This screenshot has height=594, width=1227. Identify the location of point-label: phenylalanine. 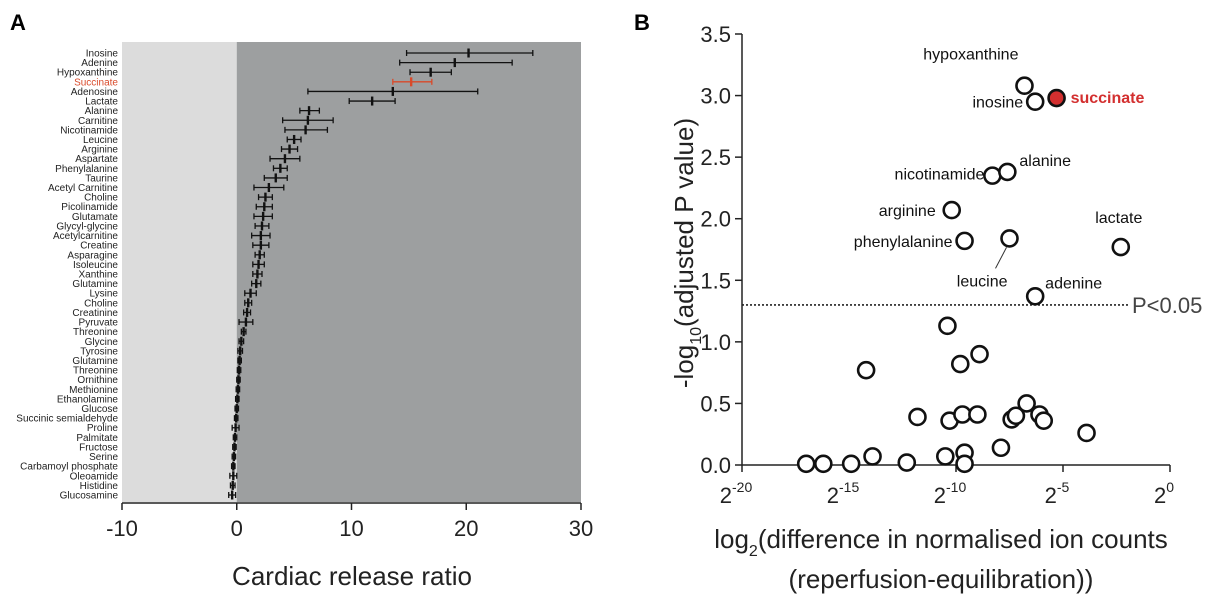
(903, 242).